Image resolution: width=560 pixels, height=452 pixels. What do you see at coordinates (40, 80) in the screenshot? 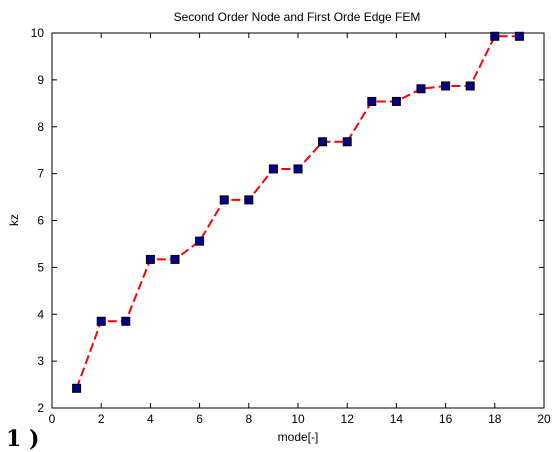
I see `y-tick-label: 9` at bounding box center [40, 80].